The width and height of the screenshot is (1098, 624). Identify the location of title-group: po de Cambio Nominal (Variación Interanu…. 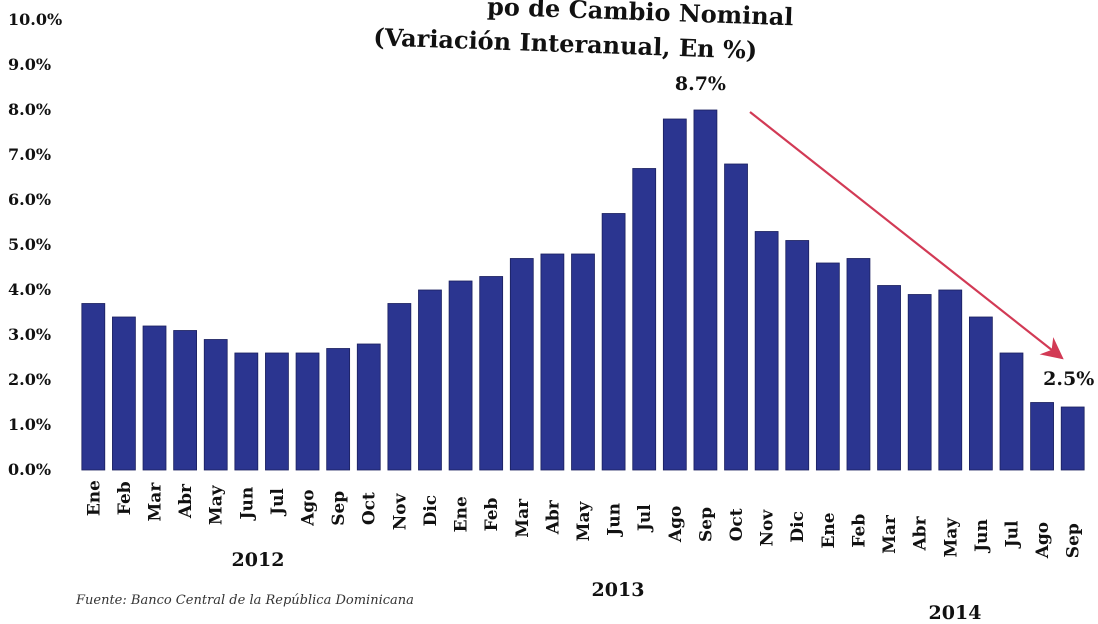
(583, 32).